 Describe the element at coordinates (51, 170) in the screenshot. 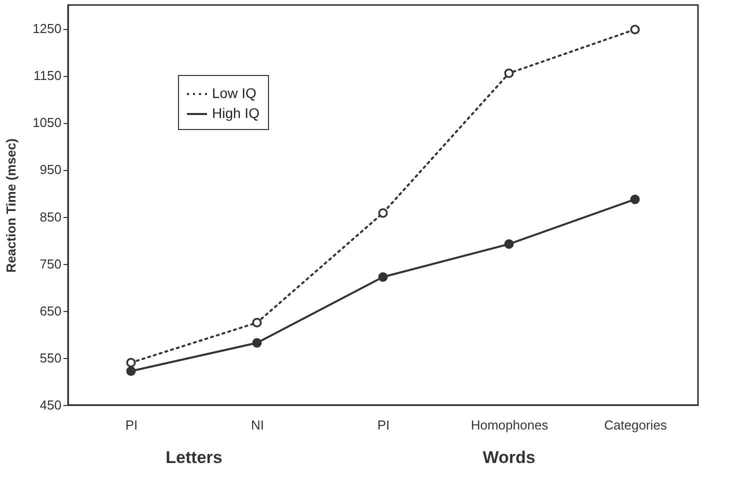

I see `y-tick-label: 950` at that location.